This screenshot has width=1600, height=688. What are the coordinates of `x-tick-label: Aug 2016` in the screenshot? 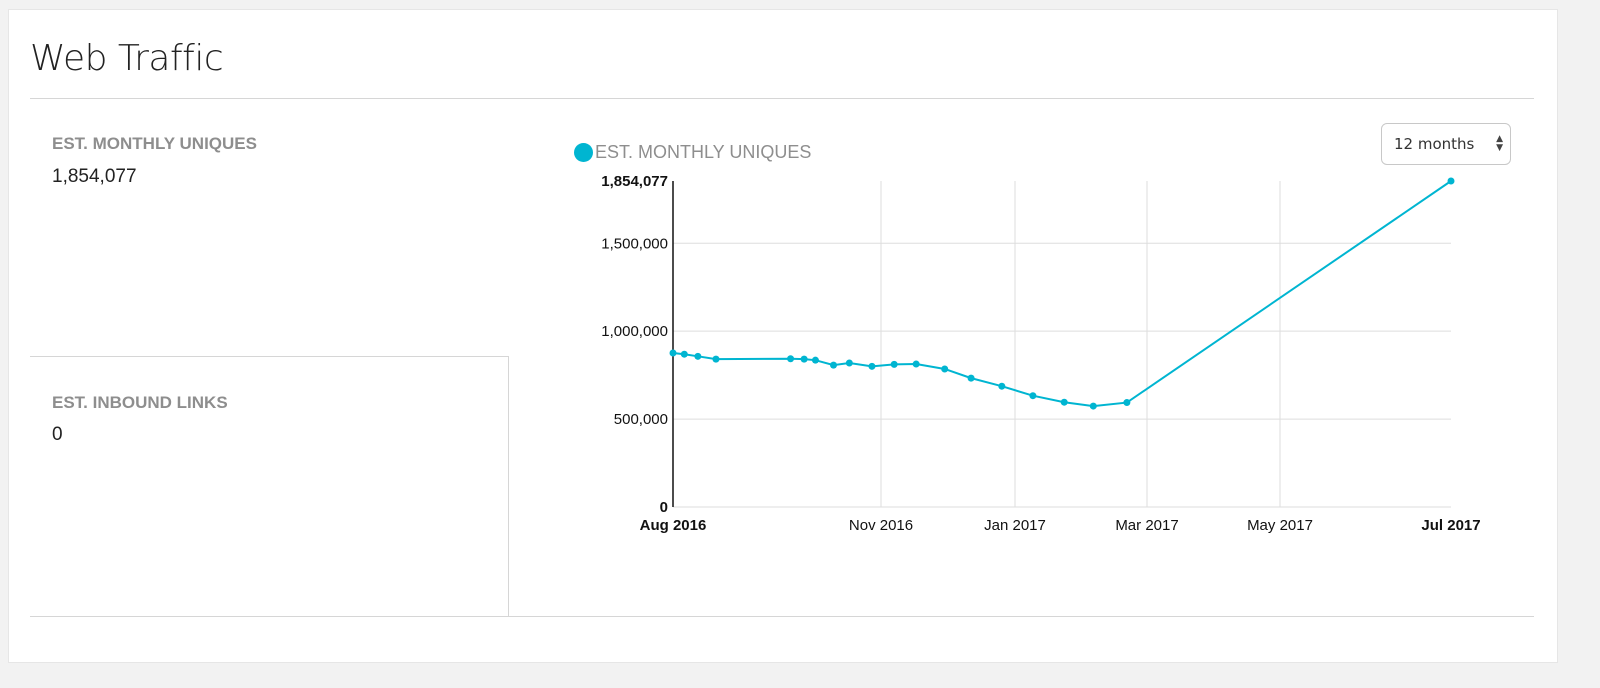 It's located at (673, 525).